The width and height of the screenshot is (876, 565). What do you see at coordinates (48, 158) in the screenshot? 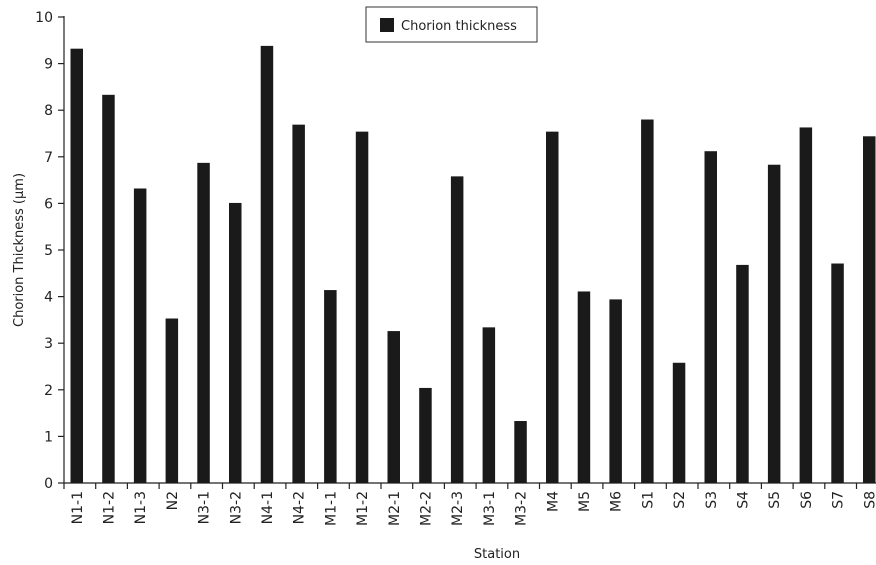
I see `y-tick-label: 7` at bounding box center [48, 158].